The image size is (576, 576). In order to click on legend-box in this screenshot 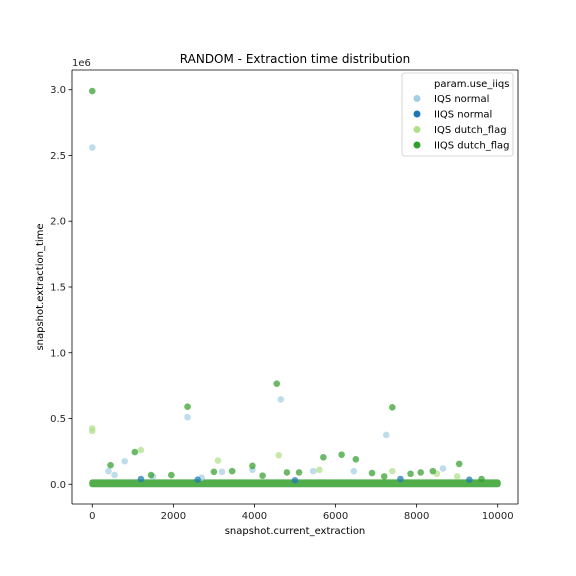, I will do `click(457, 114)`.